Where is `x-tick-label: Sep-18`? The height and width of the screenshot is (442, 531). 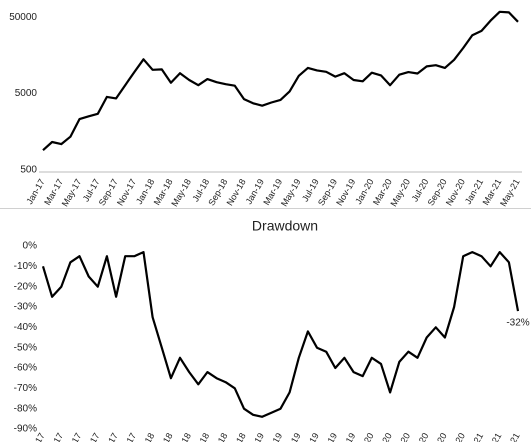 x-tick-label: Sep-18 is located at coordinates (217, 436).